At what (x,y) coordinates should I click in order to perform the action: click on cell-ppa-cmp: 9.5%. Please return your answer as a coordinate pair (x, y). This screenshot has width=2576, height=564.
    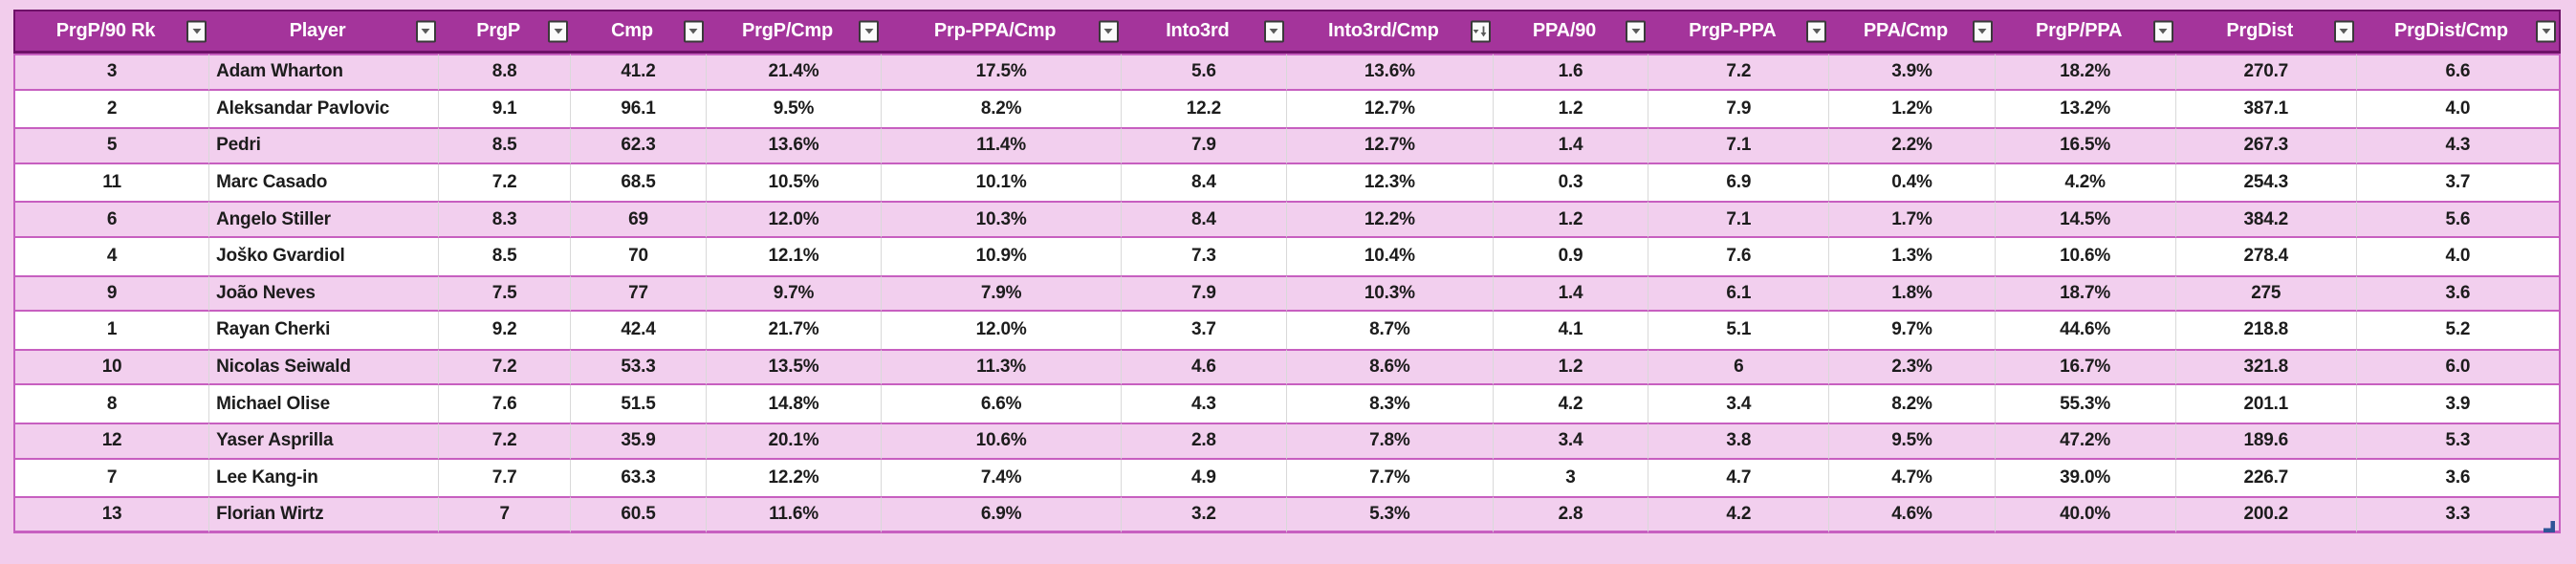
    Looking at the image, I should click on (1912, 441).